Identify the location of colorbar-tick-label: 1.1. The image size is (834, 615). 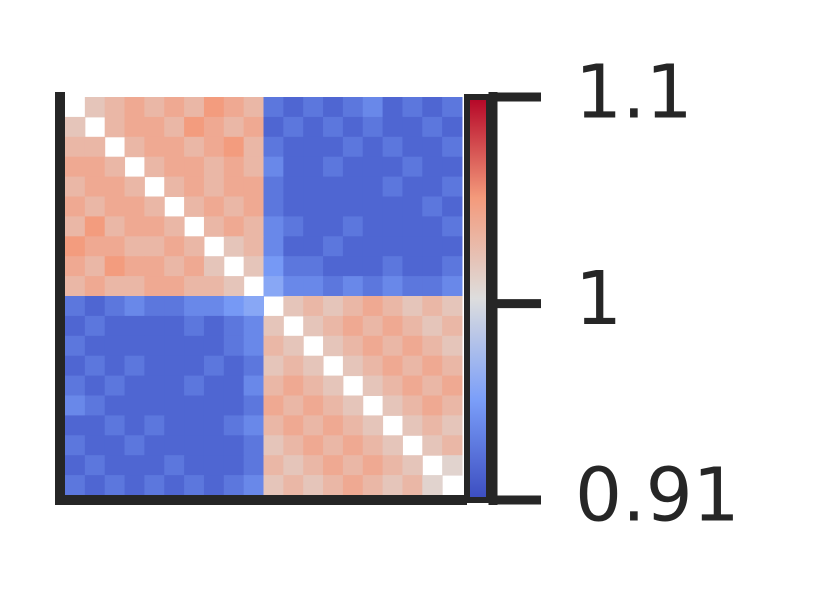
(634, 93).